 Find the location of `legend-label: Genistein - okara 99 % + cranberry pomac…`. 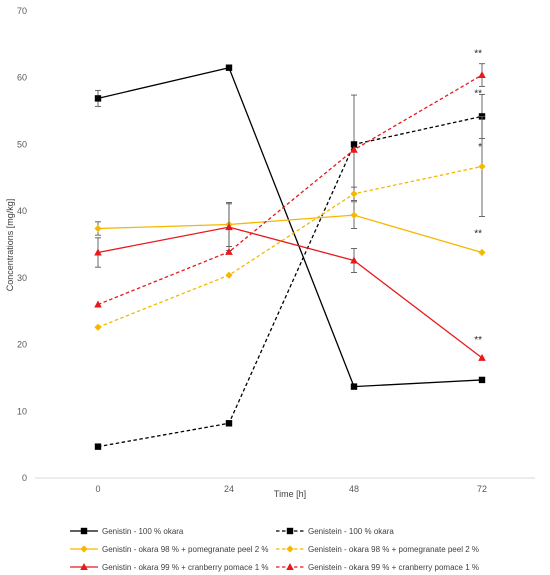

legend-label: Genistein - okara 99 % + cranberry pomac… is located at coordinates (393, 567).